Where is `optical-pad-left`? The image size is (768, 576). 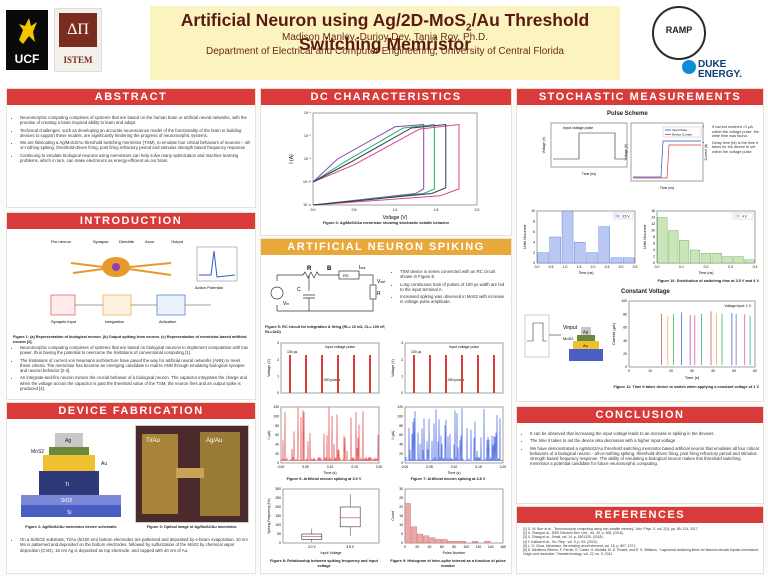 optical-pad-left is located at coordinates (160, 474).